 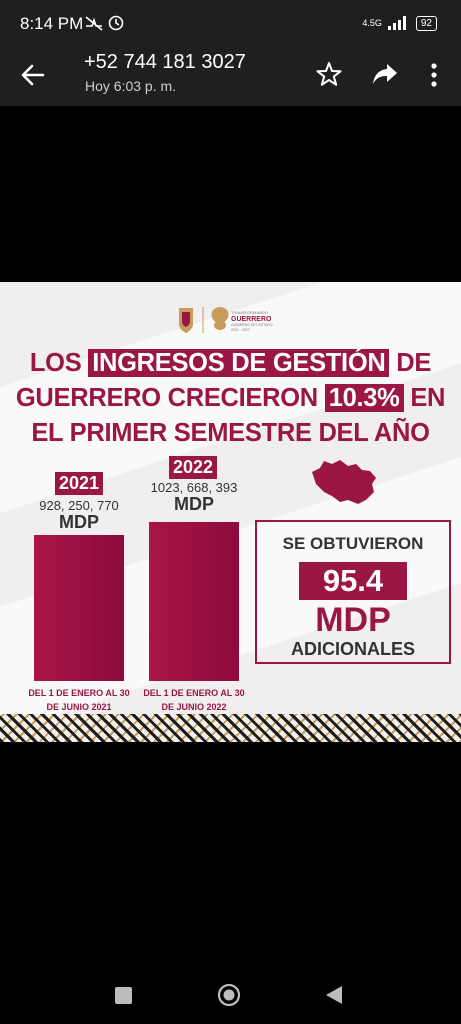 What do you see at coordinates (352, 649) in the screenshot?
I see `result-caption: ADICIONALES` at bounding box center [352, 649].